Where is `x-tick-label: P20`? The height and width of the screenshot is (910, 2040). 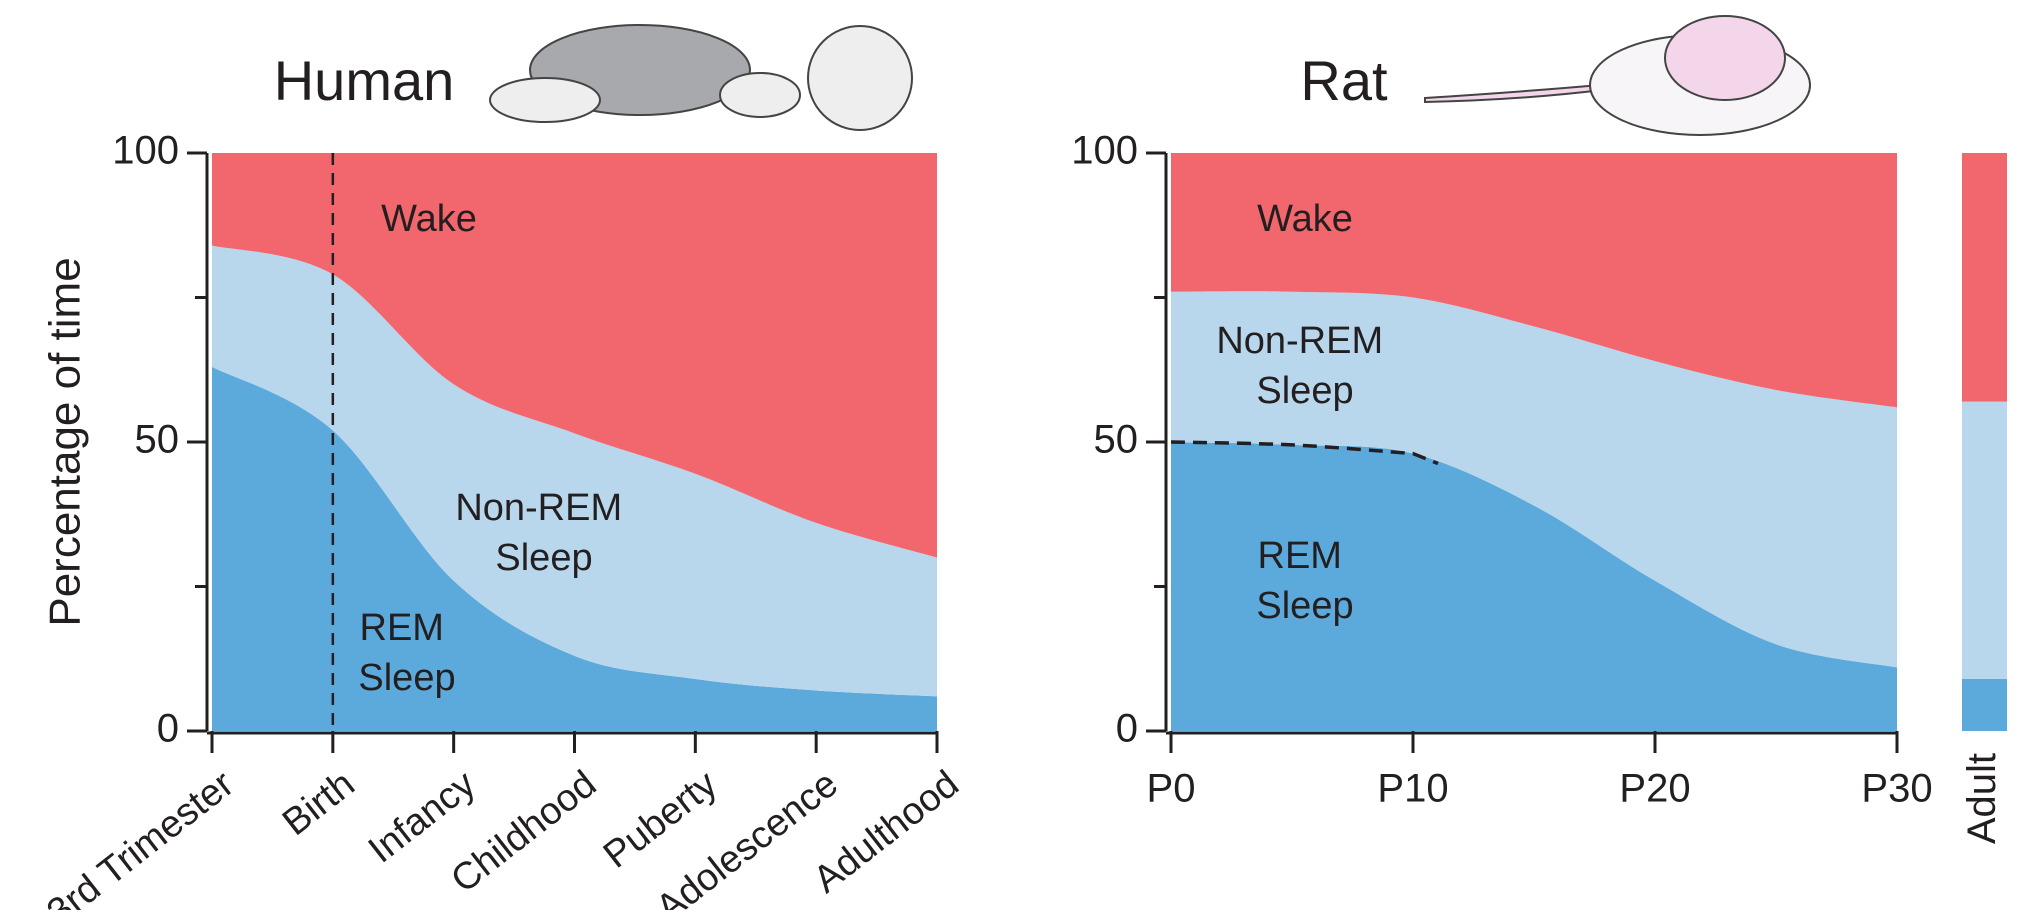
x-tick-label: P20 is located at coordinates (1654, 789).